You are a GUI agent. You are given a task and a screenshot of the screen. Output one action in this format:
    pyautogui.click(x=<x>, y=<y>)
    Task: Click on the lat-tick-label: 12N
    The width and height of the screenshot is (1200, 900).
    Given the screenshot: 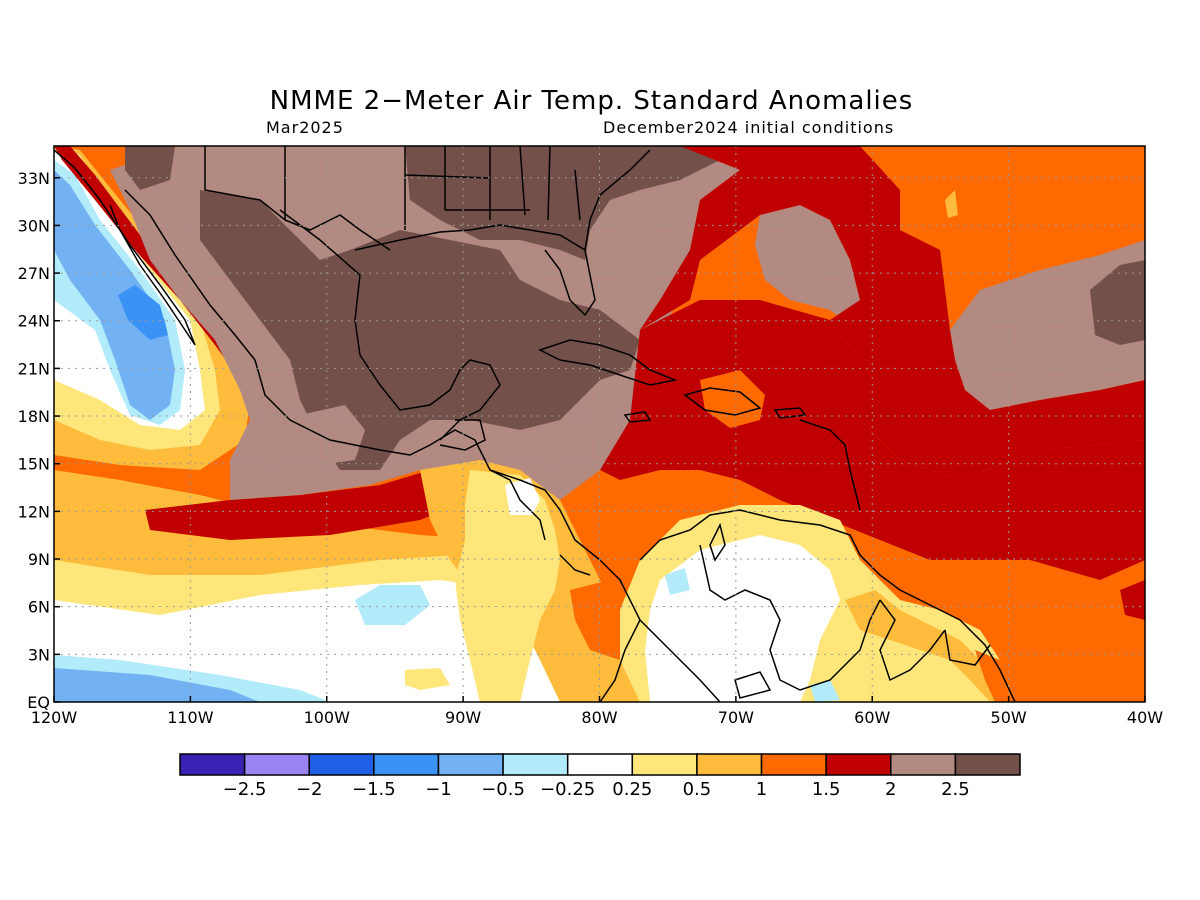 What is the action you would take?
    pyautogui.click(x=34, y=511)
    